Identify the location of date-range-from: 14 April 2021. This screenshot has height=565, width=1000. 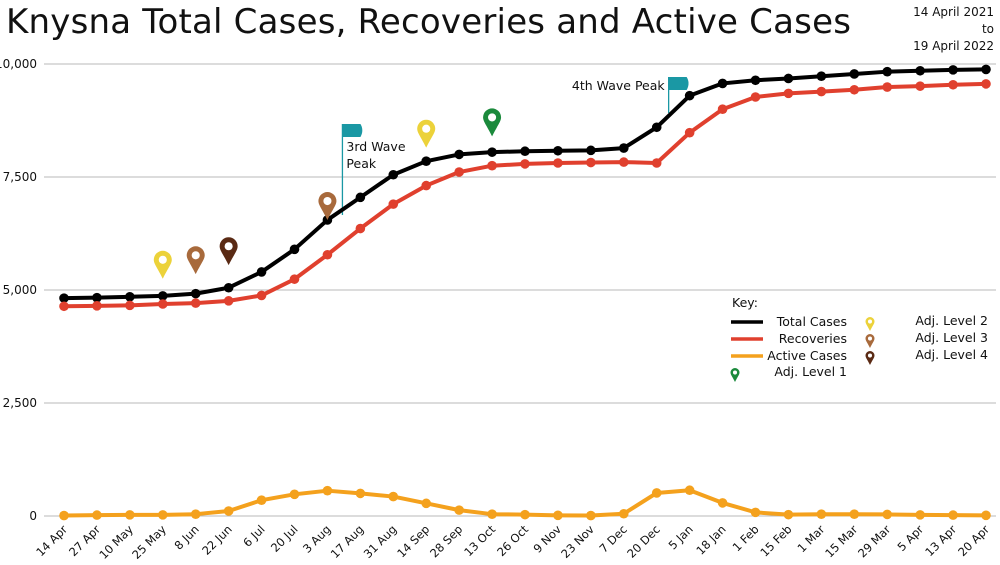
(953, 12).